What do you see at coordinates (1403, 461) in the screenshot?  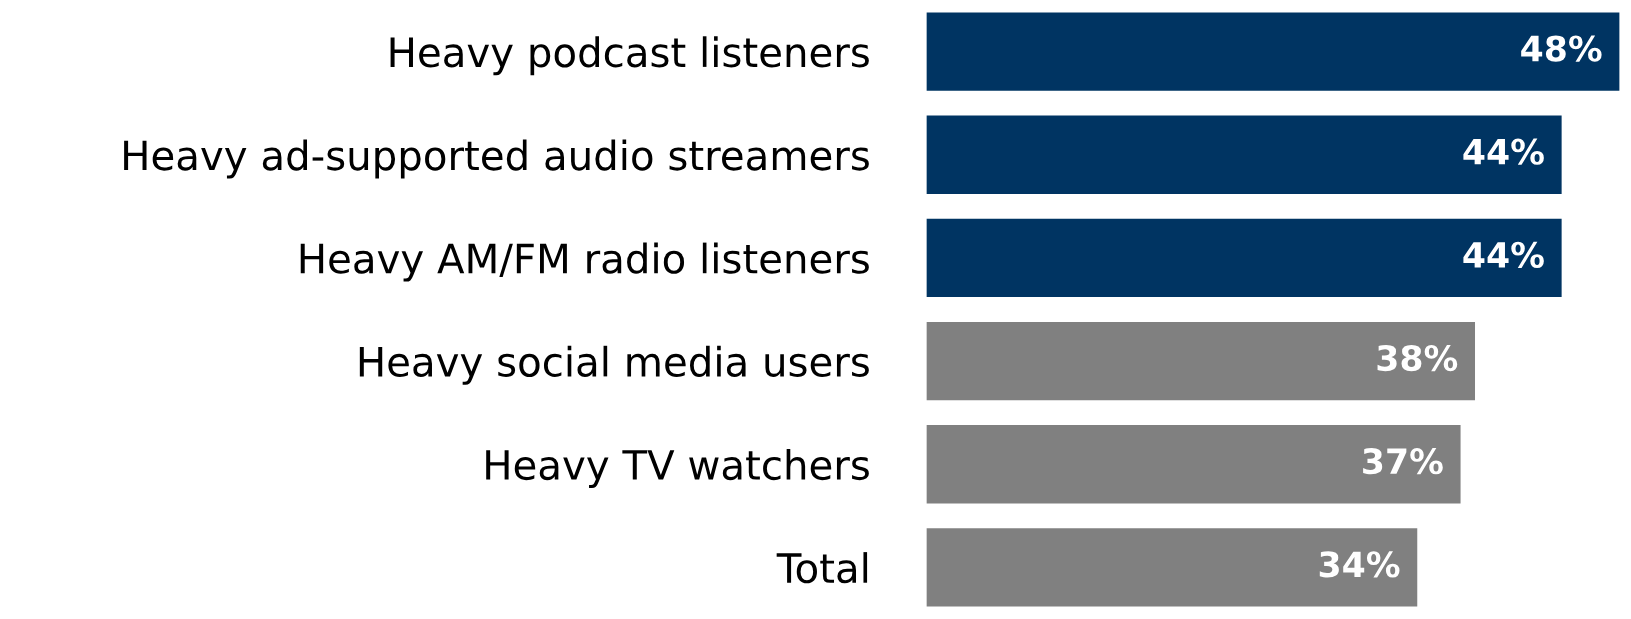 I see `data-label: 37%` at bounding box center [1403, 461].